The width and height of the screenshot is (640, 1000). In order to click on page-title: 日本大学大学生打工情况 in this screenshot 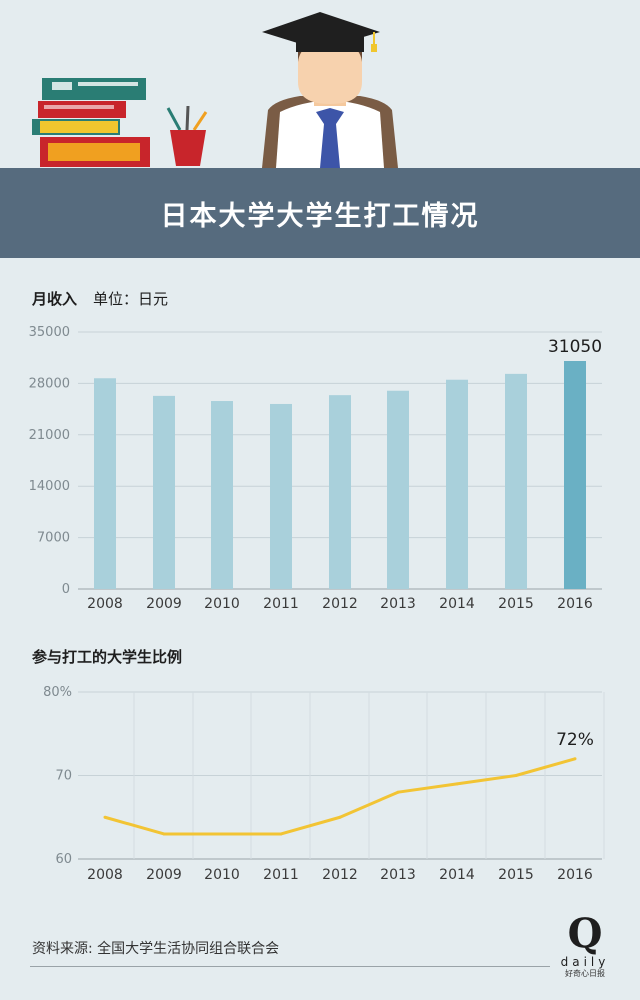, I will do `click(320, 216)`.